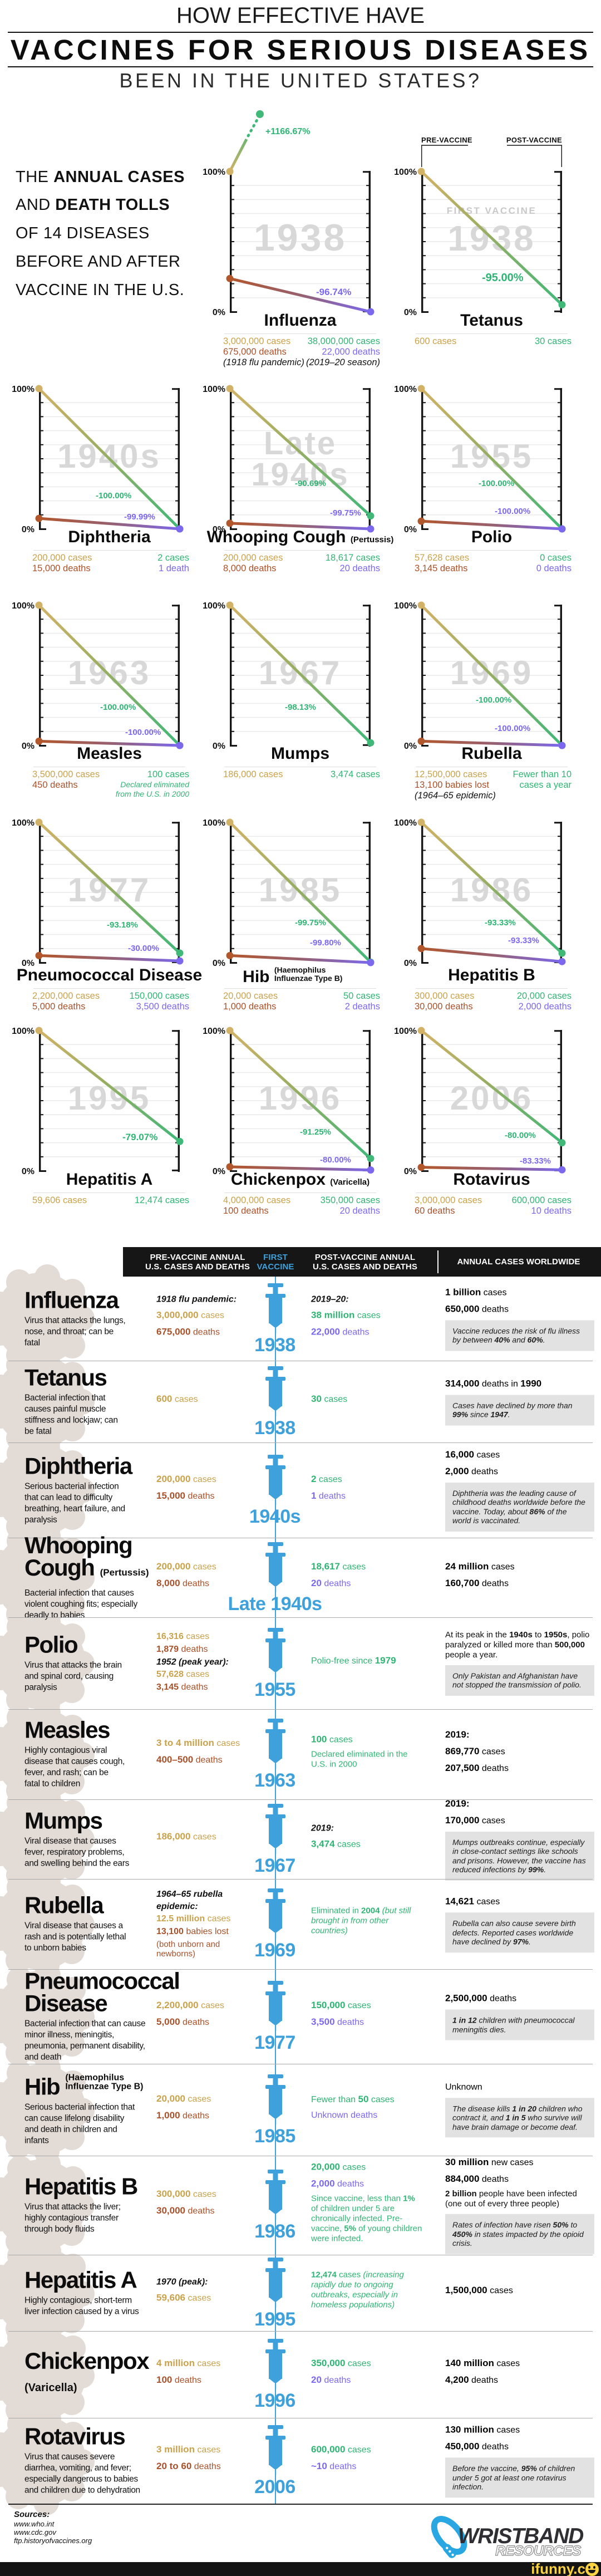 This screenshot has height=2576, width=601. Describe the element at coordinates (446, 140) in the screenshot. I see `svg-text: PRE-VACCINE` at that location.